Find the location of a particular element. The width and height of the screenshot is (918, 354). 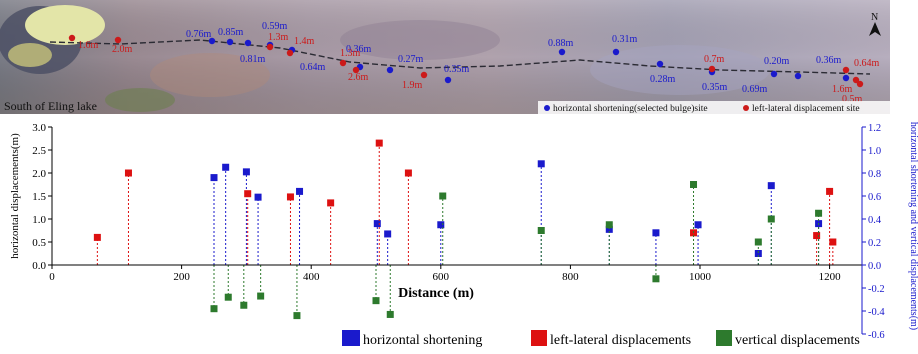

x-tick-label-5: 1000 is located at coordinates (700, 277).